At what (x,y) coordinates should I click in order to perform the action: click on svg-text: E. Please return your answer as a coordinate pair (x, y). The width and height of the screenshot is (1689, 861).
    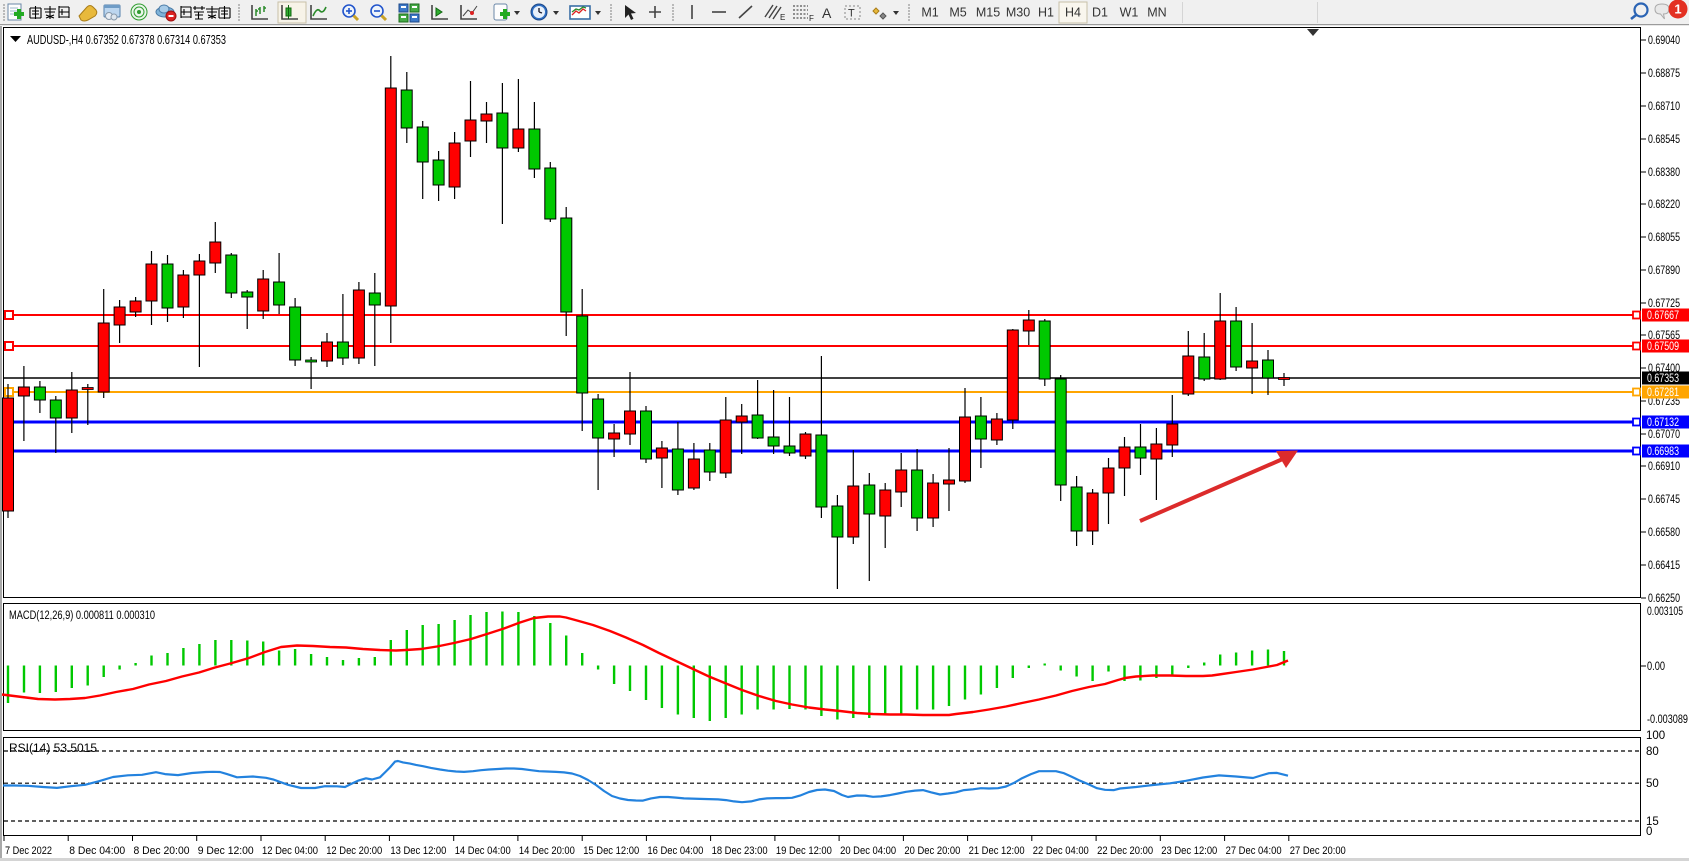
    Looking at the image, I should click on (782, 17).